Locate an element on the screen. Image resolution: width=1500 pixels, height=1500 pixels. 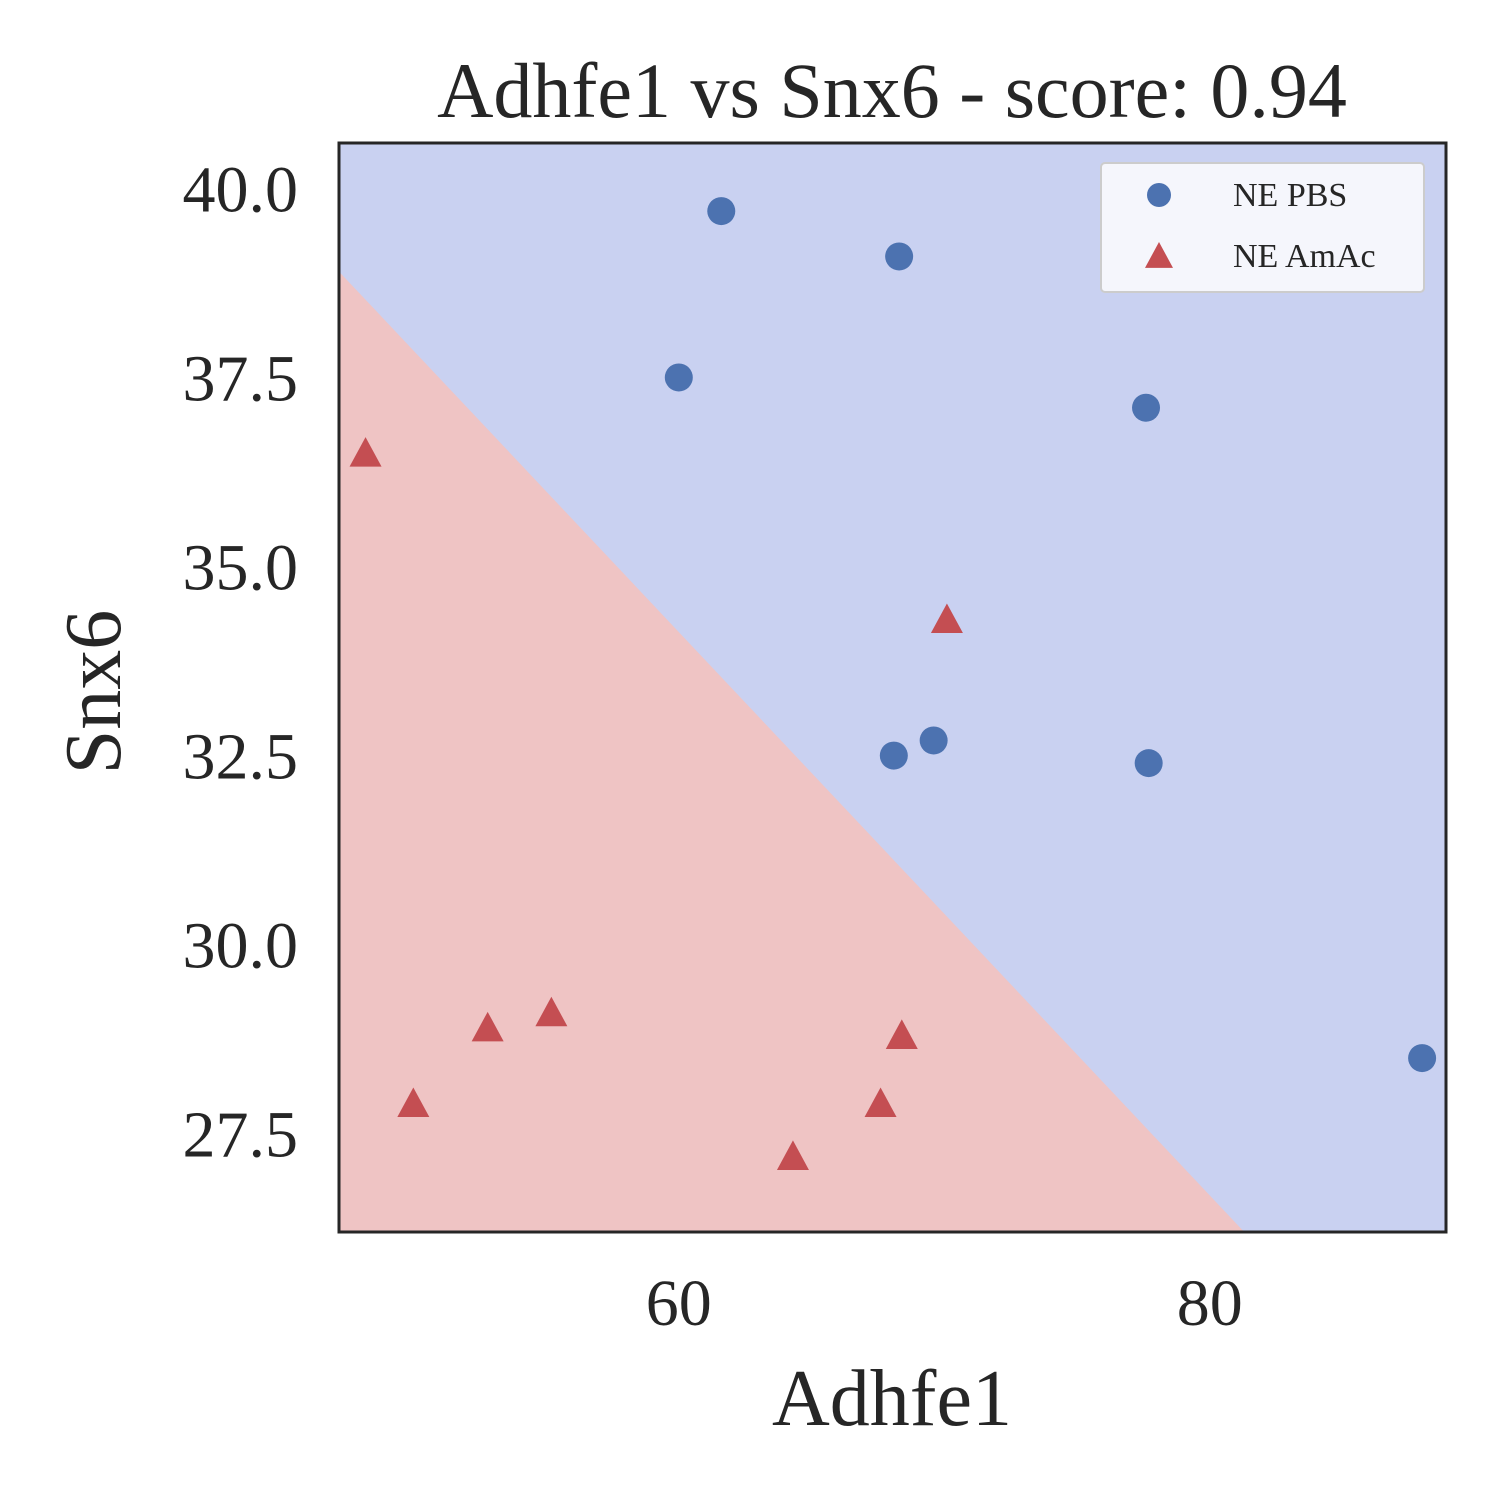
y-tick-label: 37.5 is located at coordinates (241, 378).